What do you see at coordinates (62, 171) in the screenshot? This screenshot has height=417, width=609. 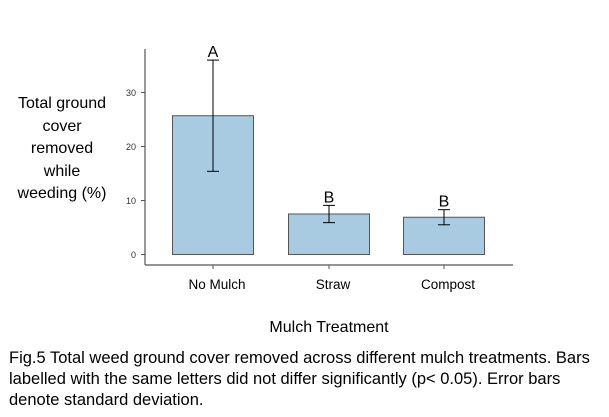 I see `y-axis-label-line: while` at bounding box center [62, 171].